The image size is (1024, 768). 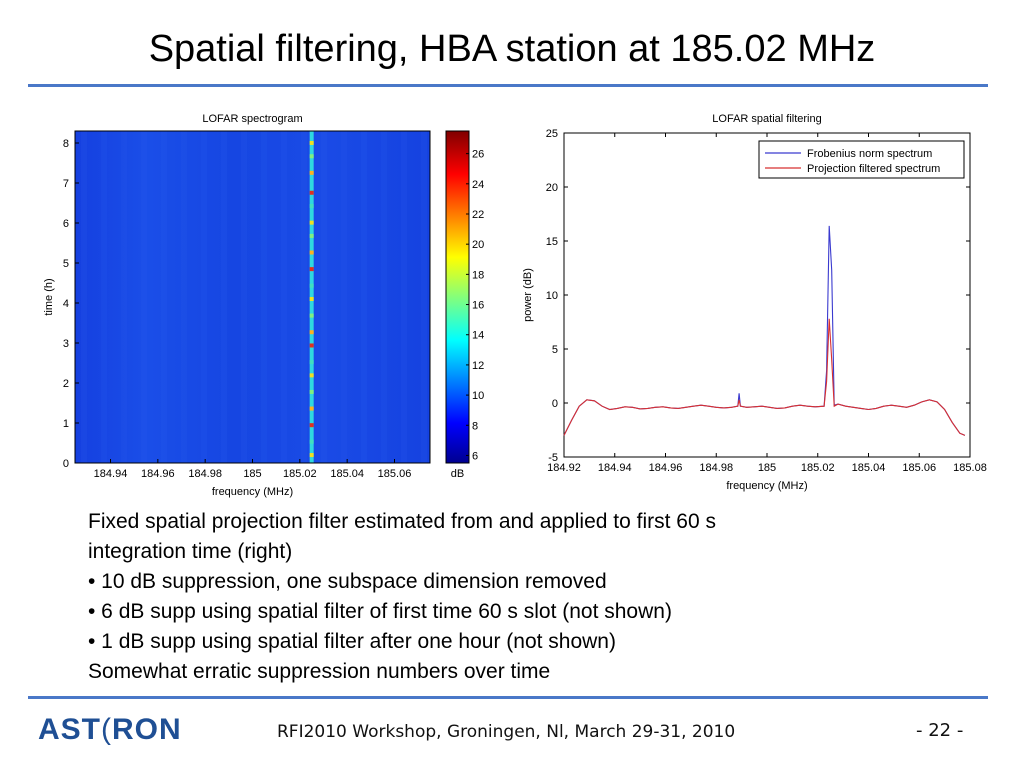 What do you see at coordinates (478, 185) in the screenshot?
I see `colorbar-tick-label: 24` at bounding box center [478, 185].